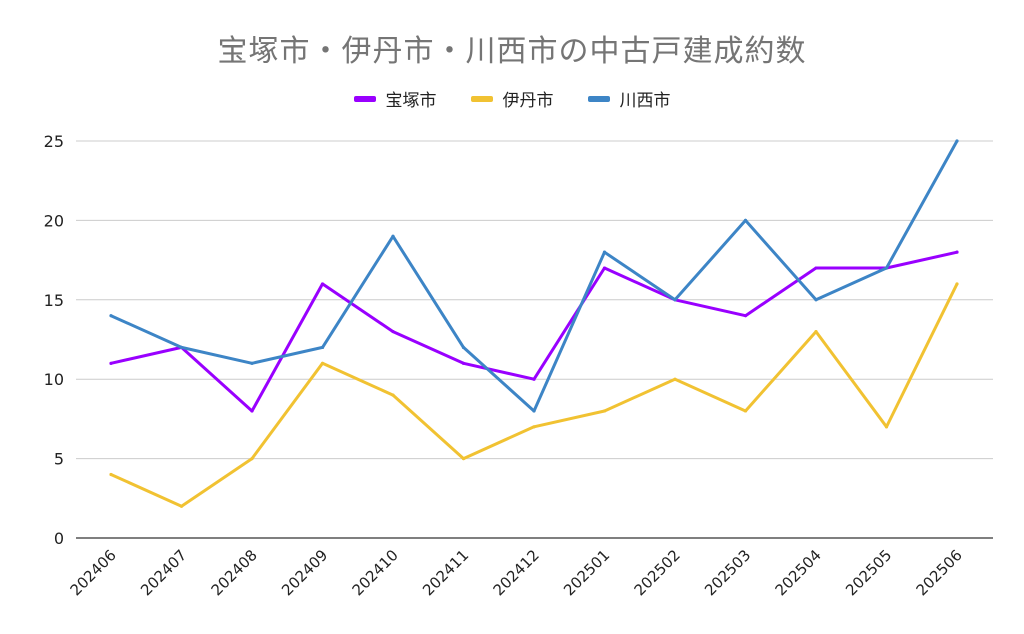  Describe the element at coordinates (528, 101) in the screenshot. I see `legend-label-1: 伊丹市` at that location.